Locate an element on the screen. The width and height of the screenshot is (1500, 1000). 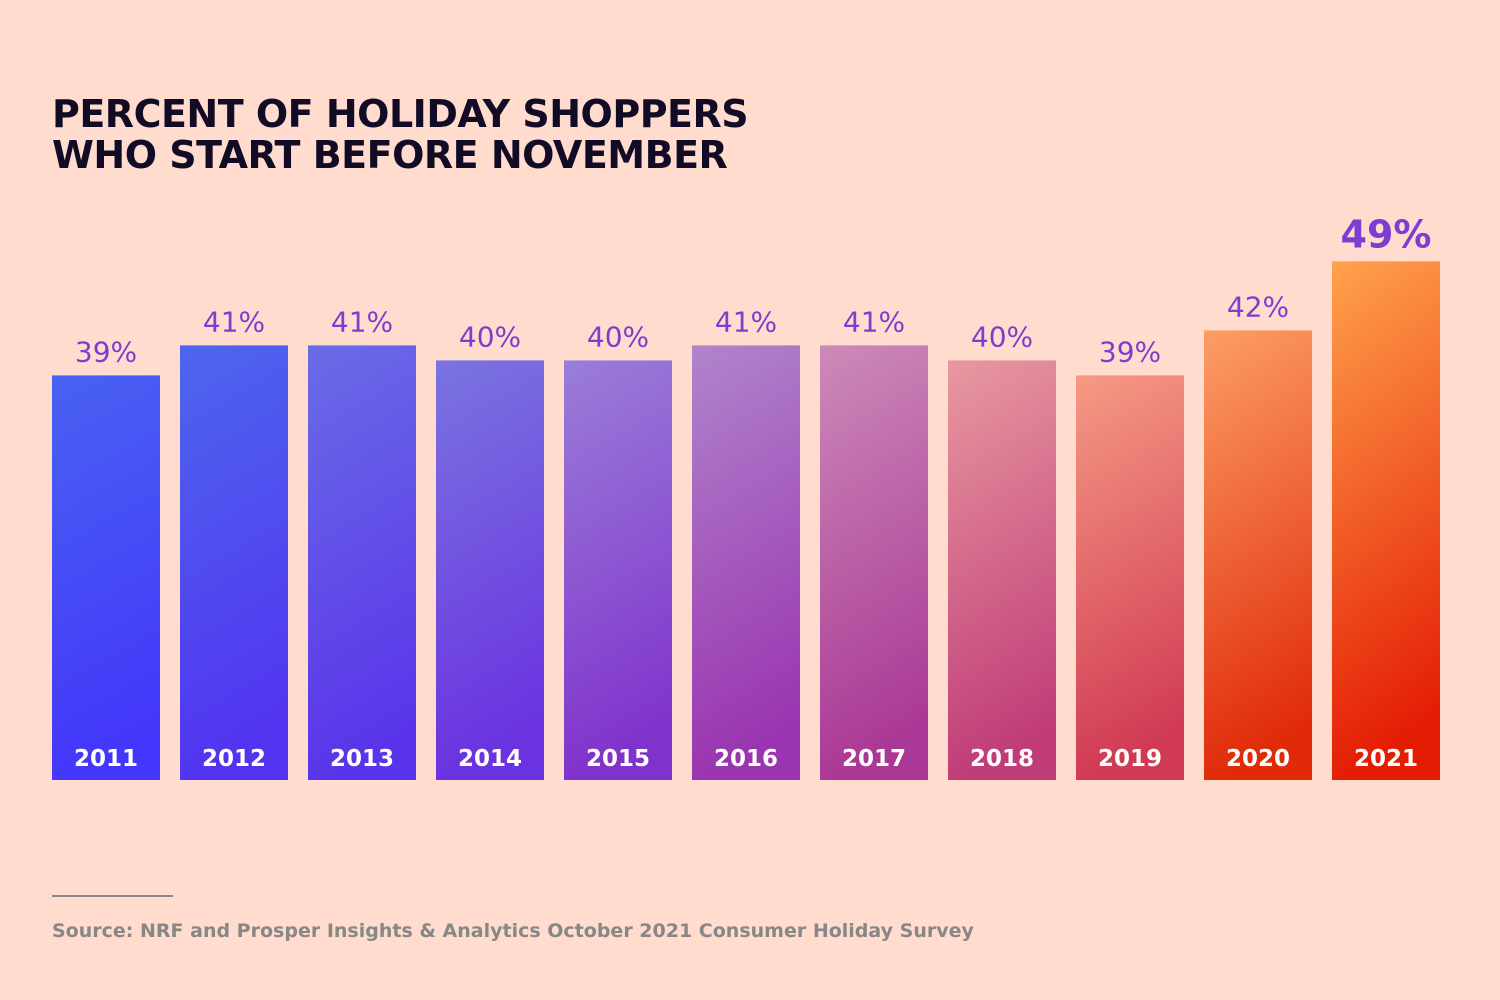
value-label-2018: 40% is located at coordinates (1002, 336).